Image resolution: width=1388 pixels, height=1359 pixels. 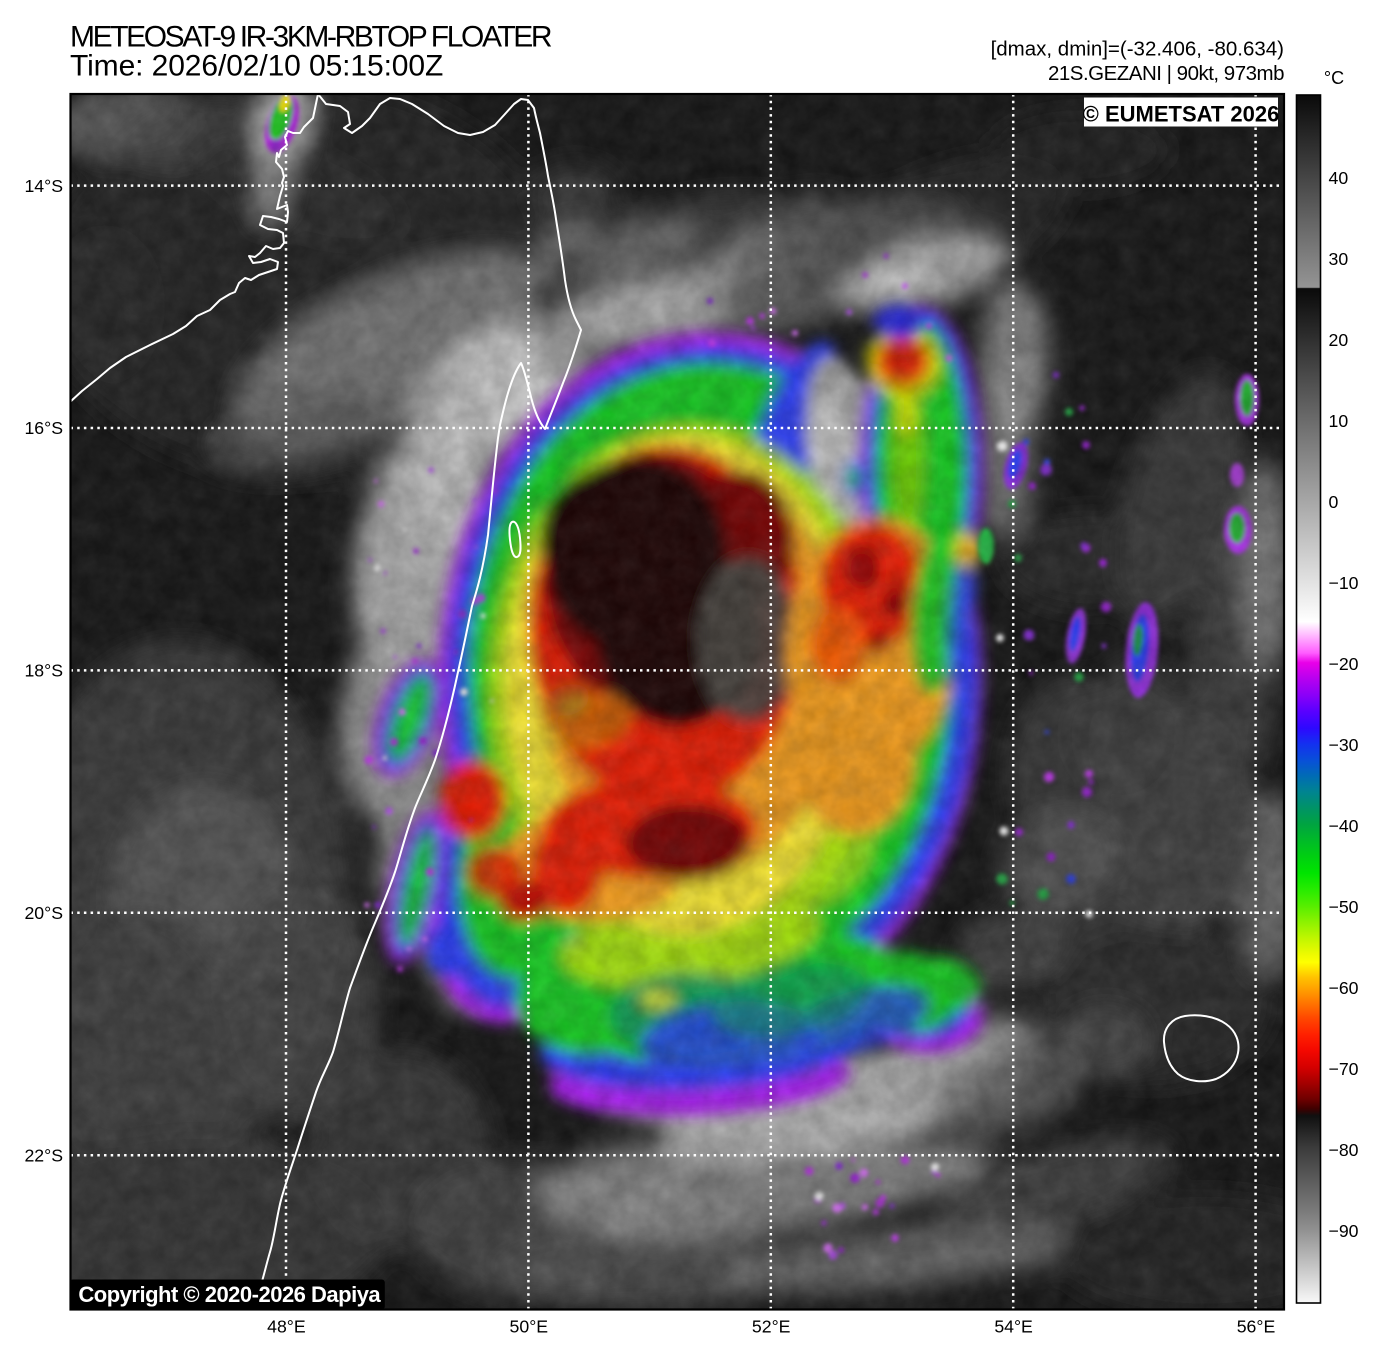 I want to click on svg-text: −60, so click(x=1344, y=988).